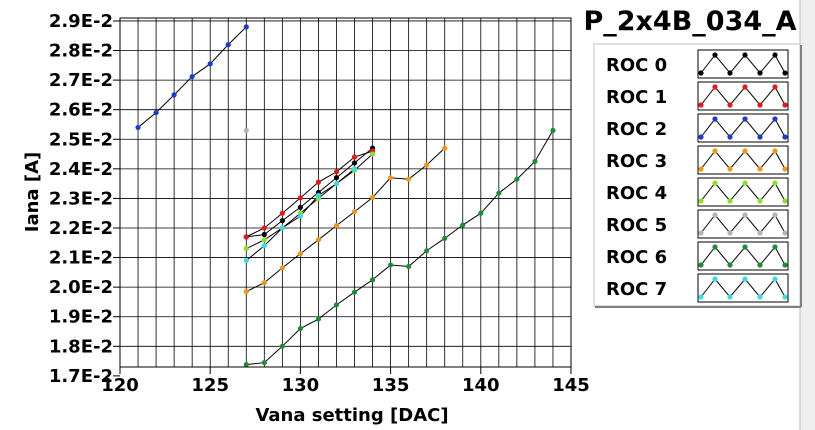  What do you see at coordinates (81, 346) in the screenshot?
I see `y-tick-label: 1.8E-2` at bounding box center [81, 346].